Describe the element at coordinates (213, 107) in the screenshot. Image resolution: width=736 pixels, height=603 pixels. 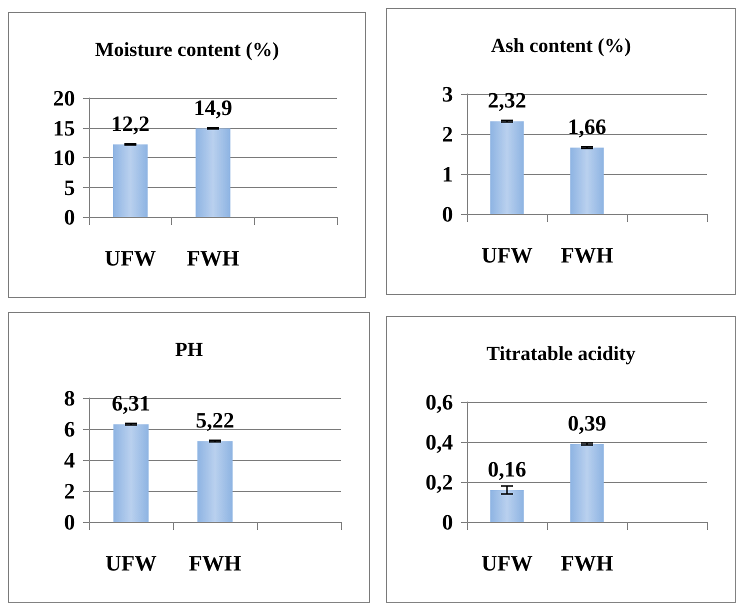
I see `data-label: 14,9` at that location.